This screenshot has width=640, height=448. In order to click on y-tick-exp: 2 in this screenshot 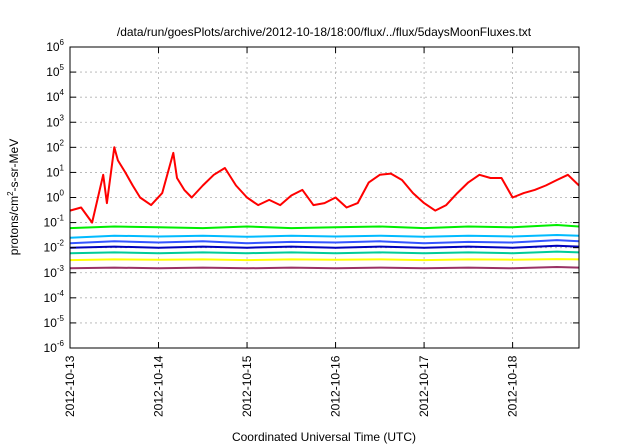, I will do `click(62, 142)`.